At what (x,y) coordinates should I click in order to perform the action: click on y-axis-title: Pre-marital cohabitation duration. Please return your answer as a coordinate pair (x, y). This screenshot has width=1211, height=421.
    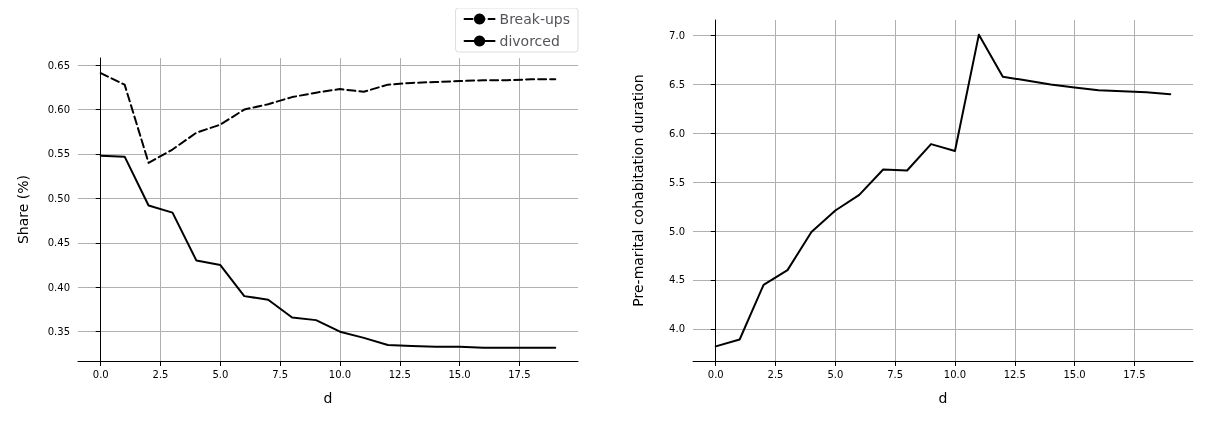
    Looking at the image, I should click on (638, 190).